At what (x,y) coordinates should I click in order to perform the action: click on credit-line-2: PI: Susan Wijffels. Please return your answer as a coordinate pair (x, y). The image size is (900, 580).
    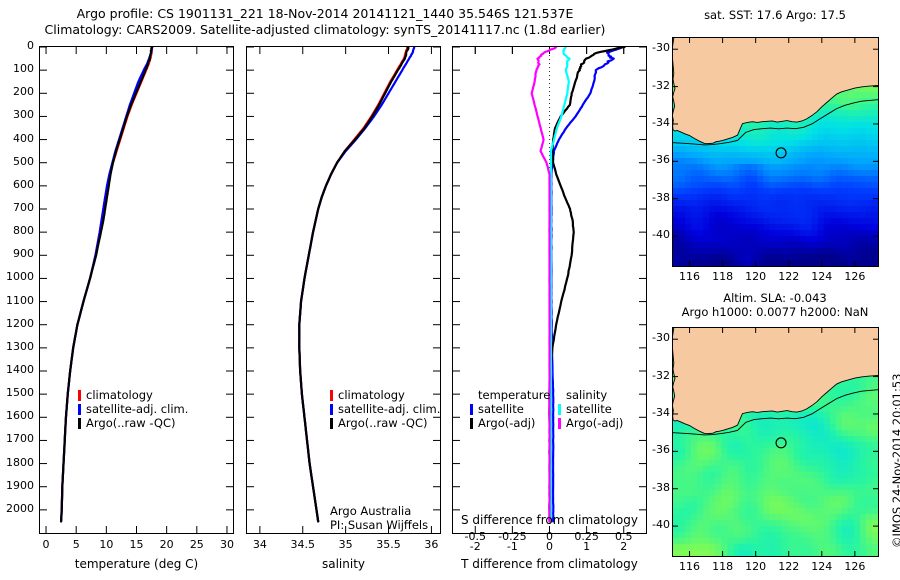
    Looking at the image, I should click on (379, 525).